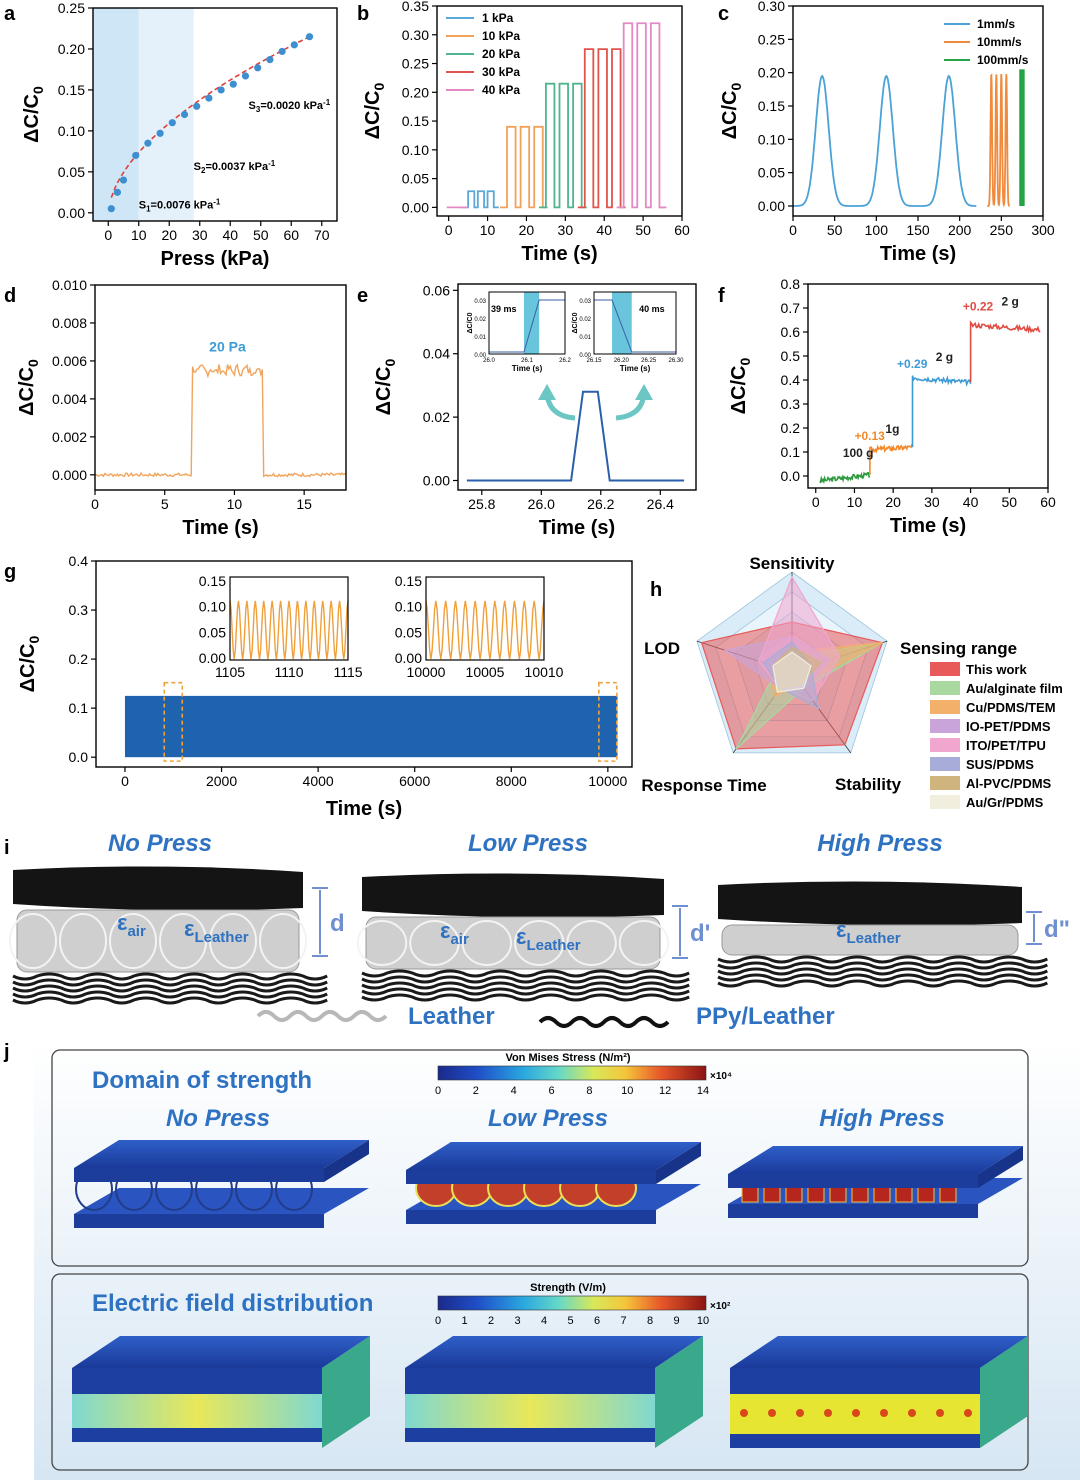  Describe the element at coordinates (197, 1411) in the screenshot. I see `field-region` at that location.